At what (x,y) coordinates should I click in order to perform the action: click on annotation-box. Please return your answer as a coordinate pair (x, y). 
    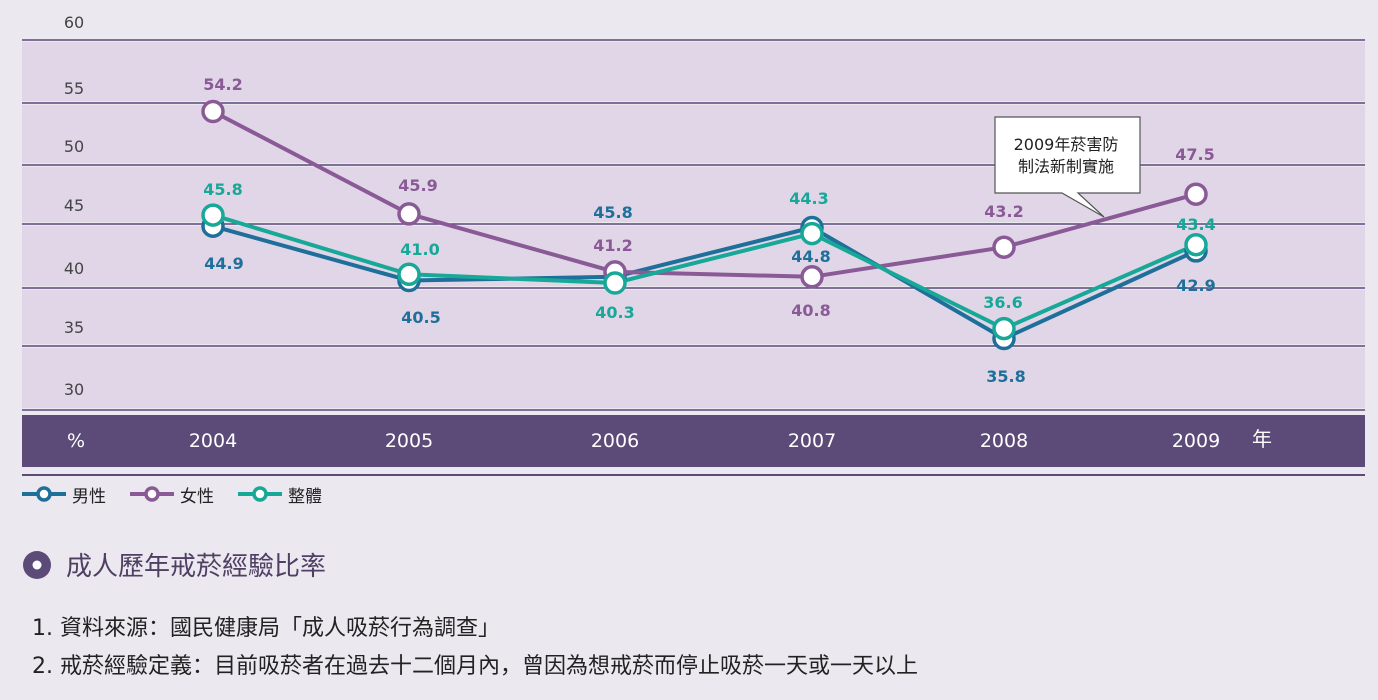
    Looking at the image, I should click on (1067, 167).